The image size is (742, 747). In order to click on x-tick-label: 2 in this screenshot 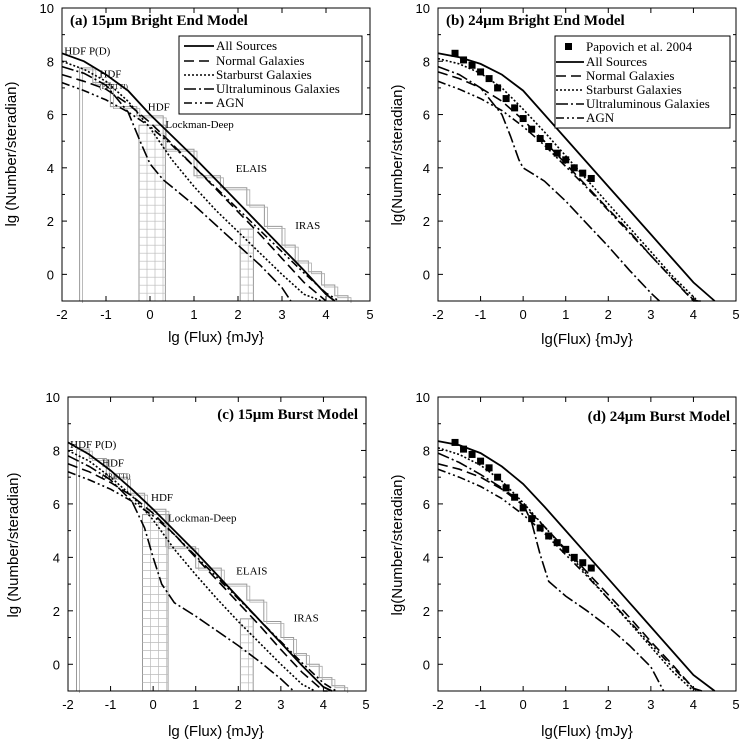, I will do `click(237, 314)`.